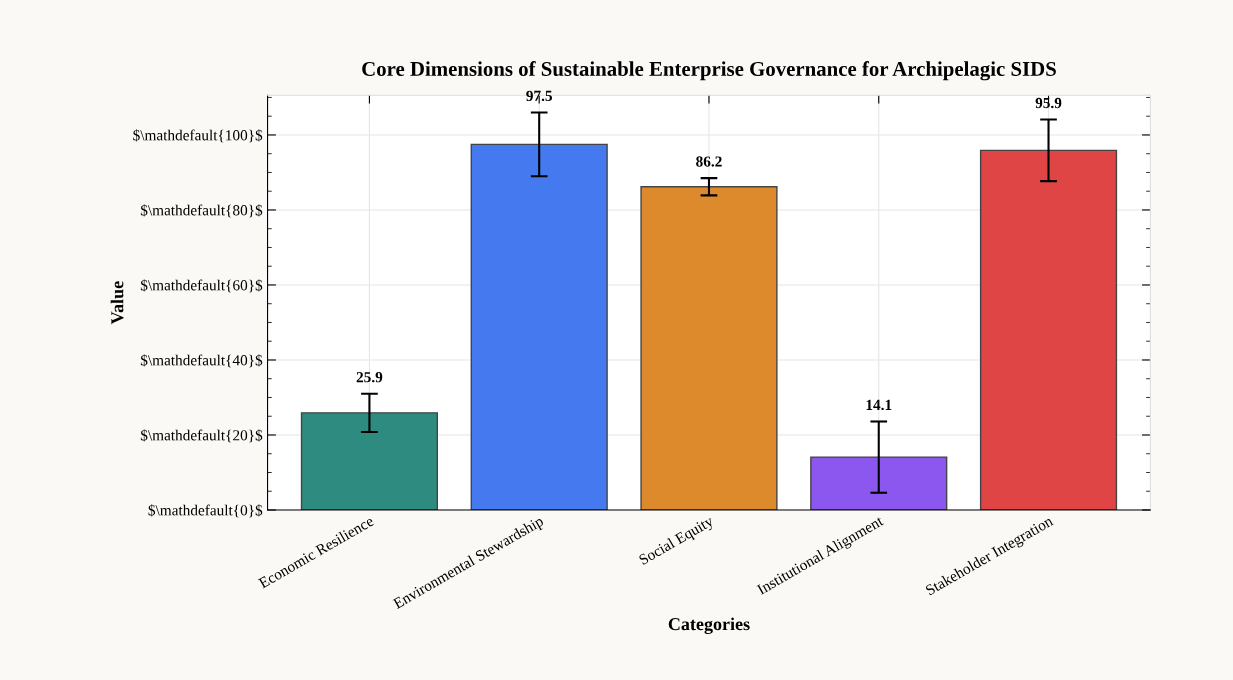  Describe the element at coordinates (201, 211) in the screenshot. I see `y-tick-label: $\mathdefault{80}$` at that location.